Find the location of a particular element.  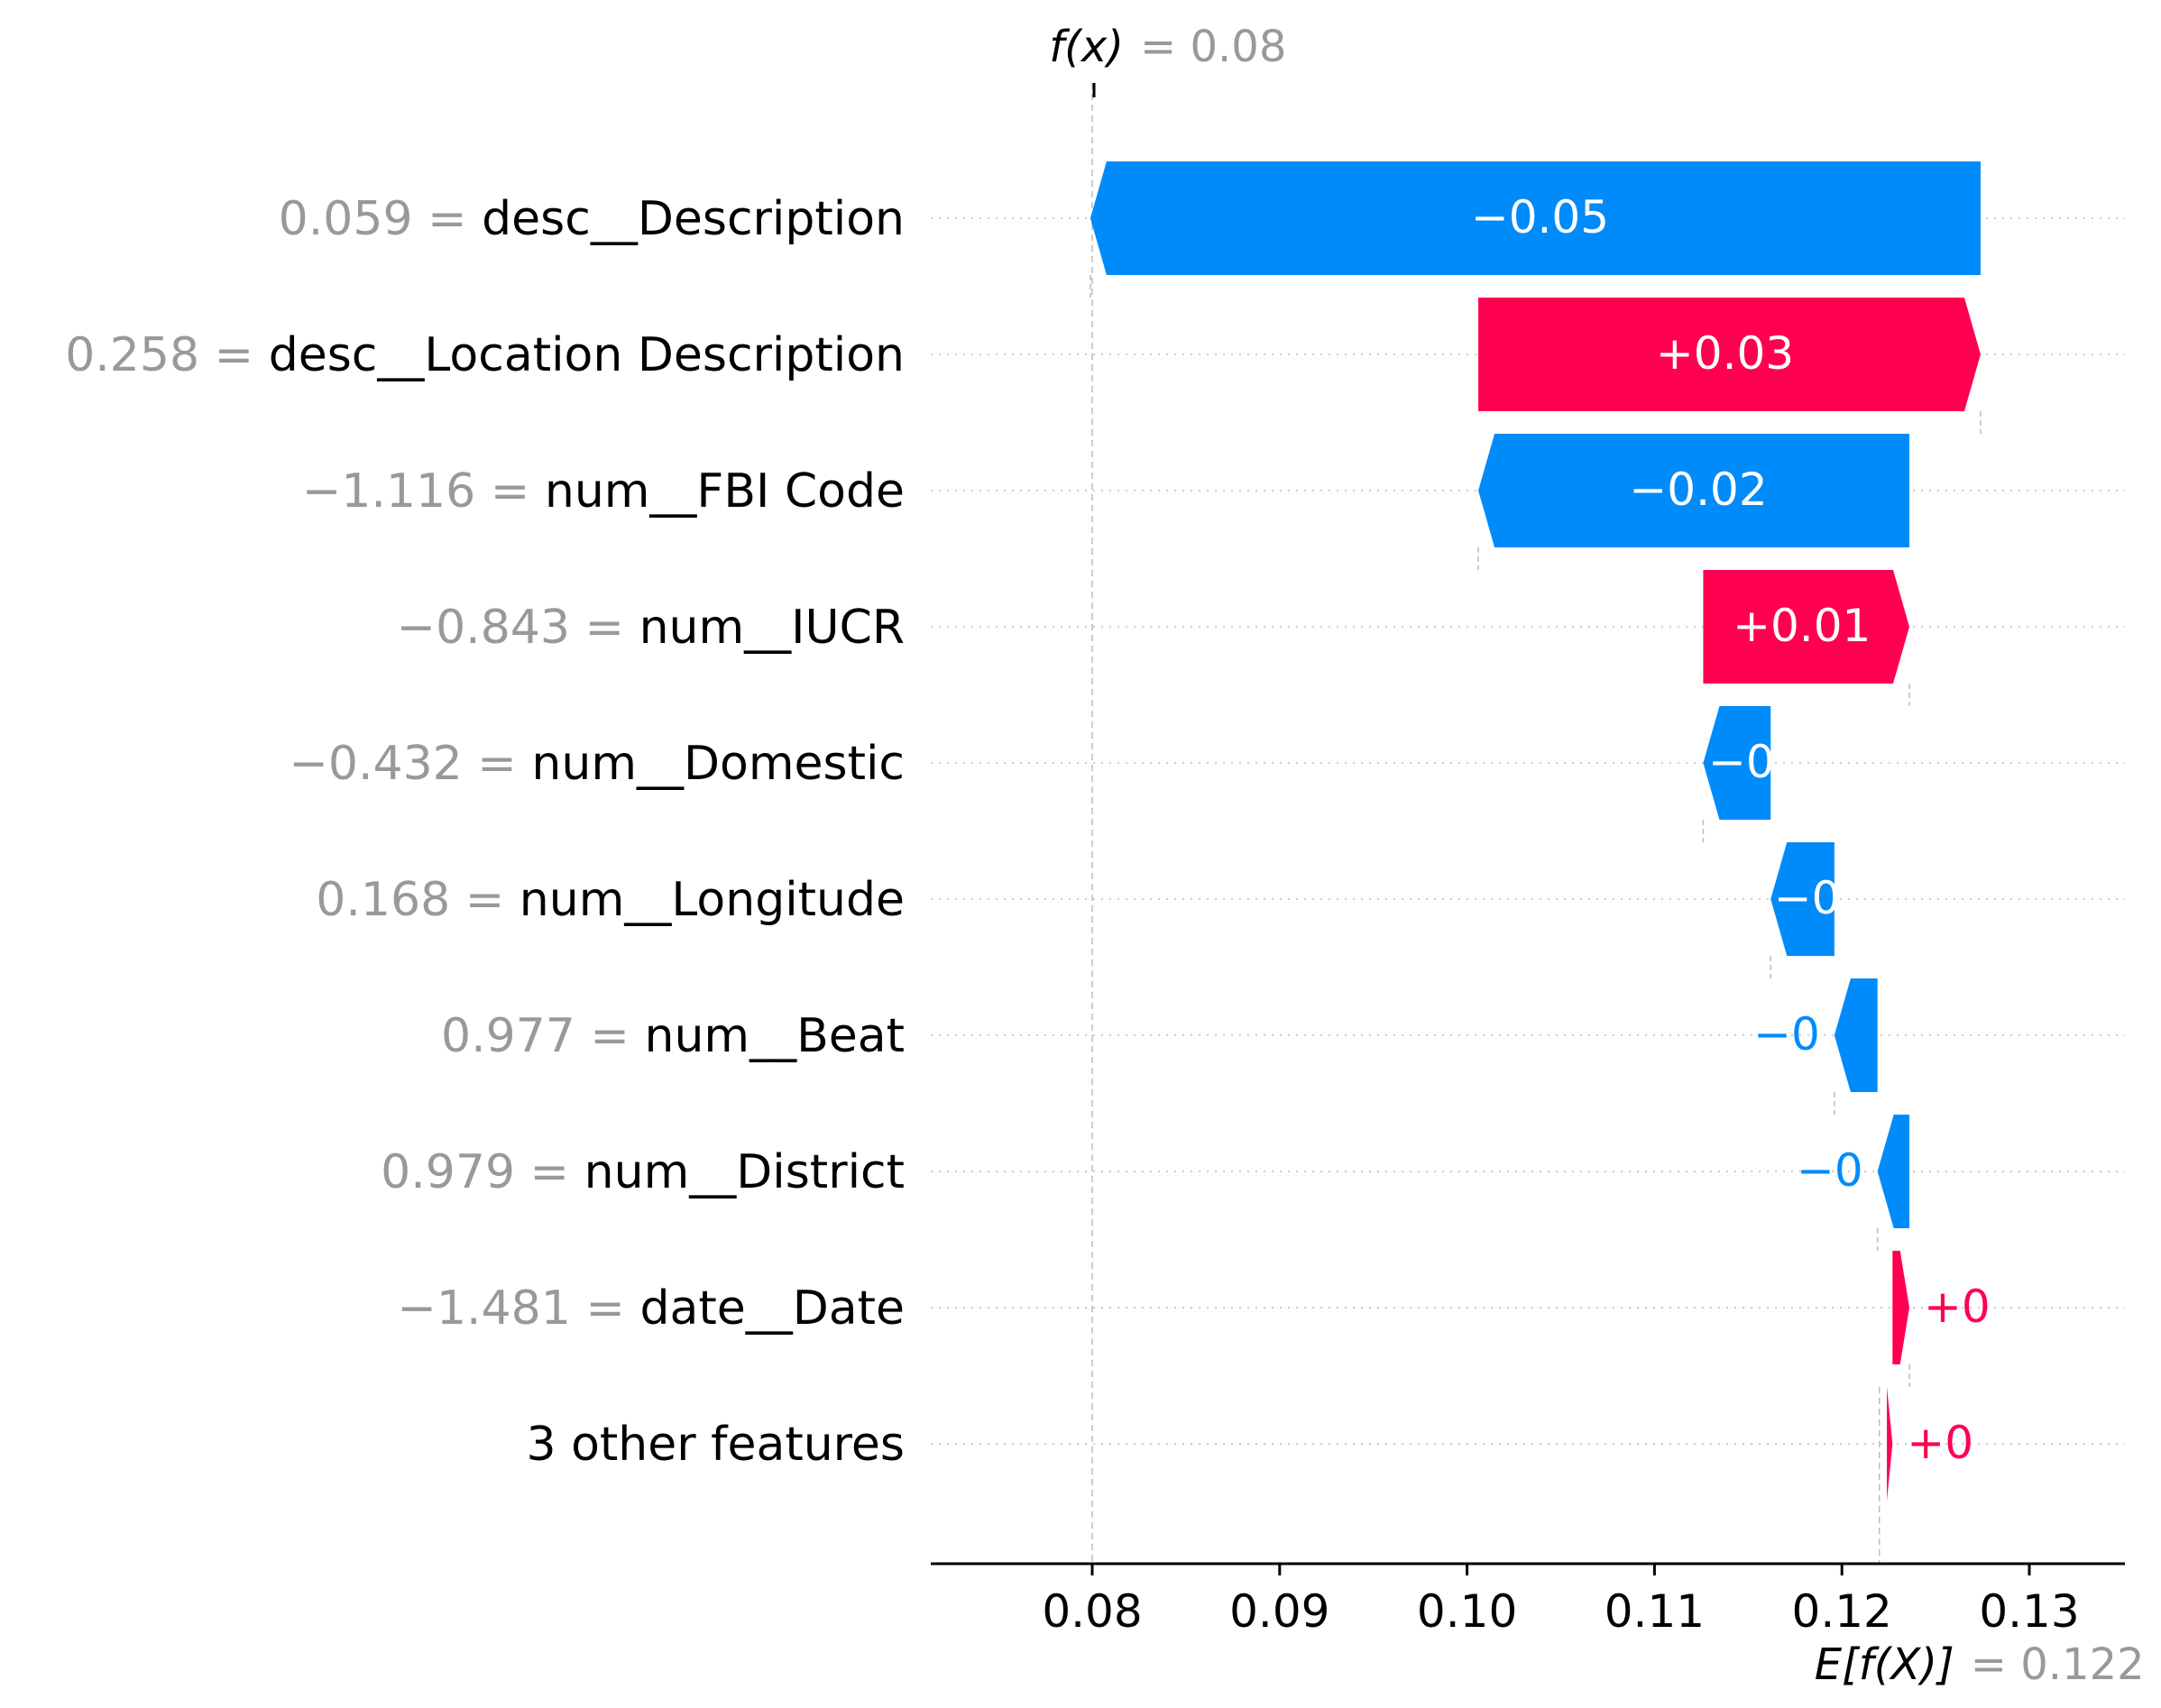

feature-label: 3 other features is located at coordinates (715, 1445).